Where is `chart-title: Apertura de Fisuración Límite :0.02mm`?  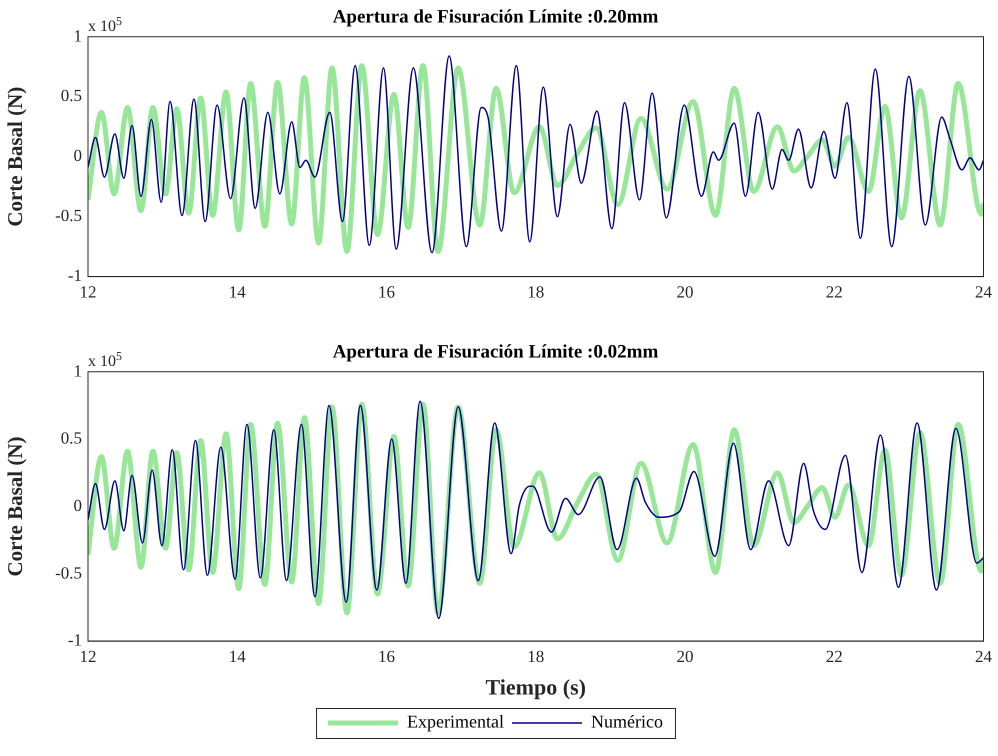
chart-title: Apertura de Fisuración Límite :0.02mm is located at coordinates (495, 351).